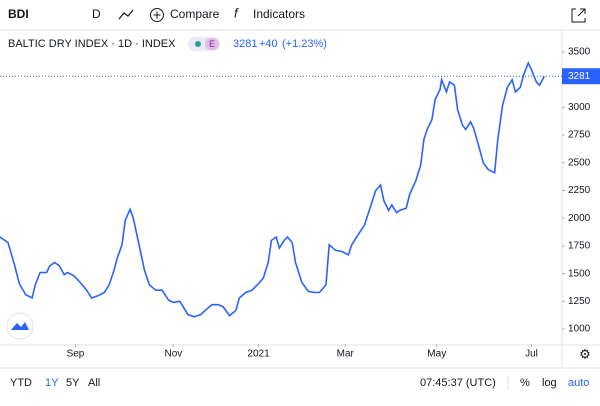  Describe the element at coordinates (258, 354) in the screenshot. I see `x-tick-label: 2021` at that location.